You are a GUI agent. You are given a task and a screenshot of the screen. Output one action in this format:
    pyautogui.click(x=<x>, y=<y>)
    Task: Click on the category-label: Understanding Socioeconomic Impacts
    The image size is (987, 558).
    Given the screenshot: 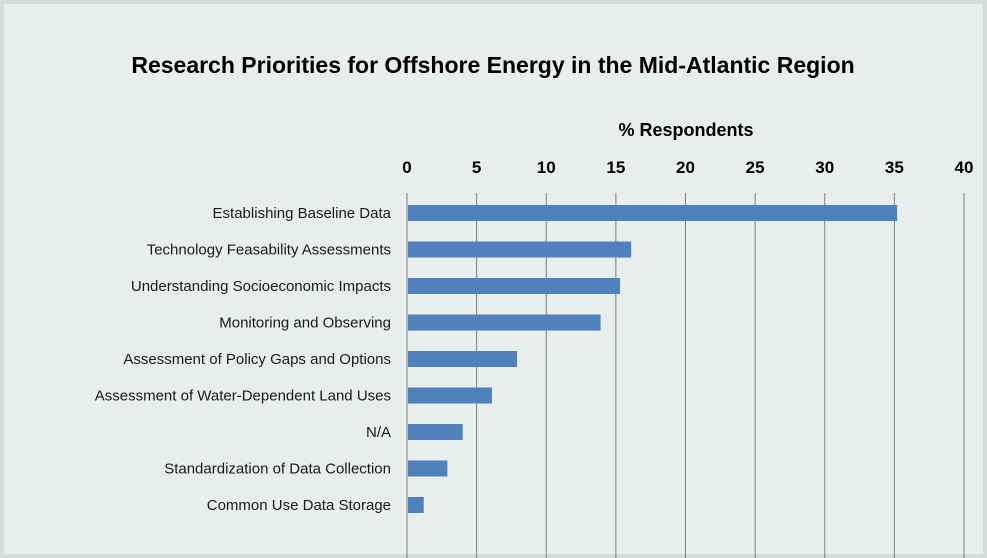 What is the action you would take?
    pyautogui.click(x=261, y=286)
    